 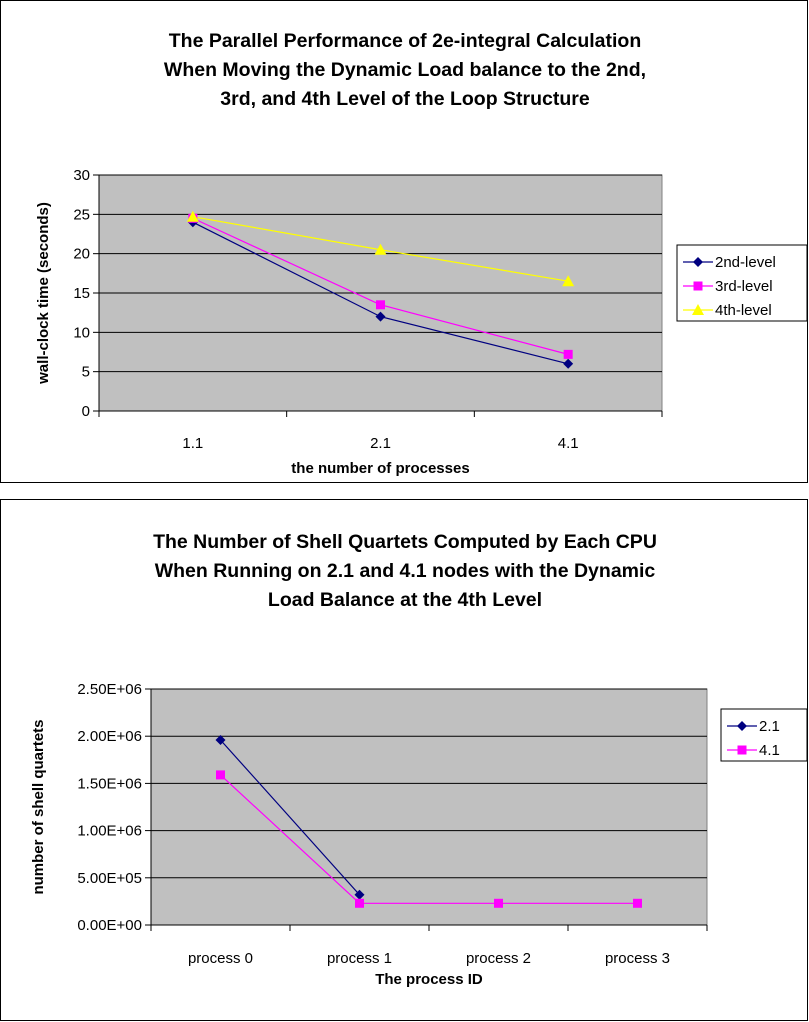 What do you see at coordinates (744, 286) in the screenshot?
I see `legend-label: 3rd-level` at bounding box center [744, 286].